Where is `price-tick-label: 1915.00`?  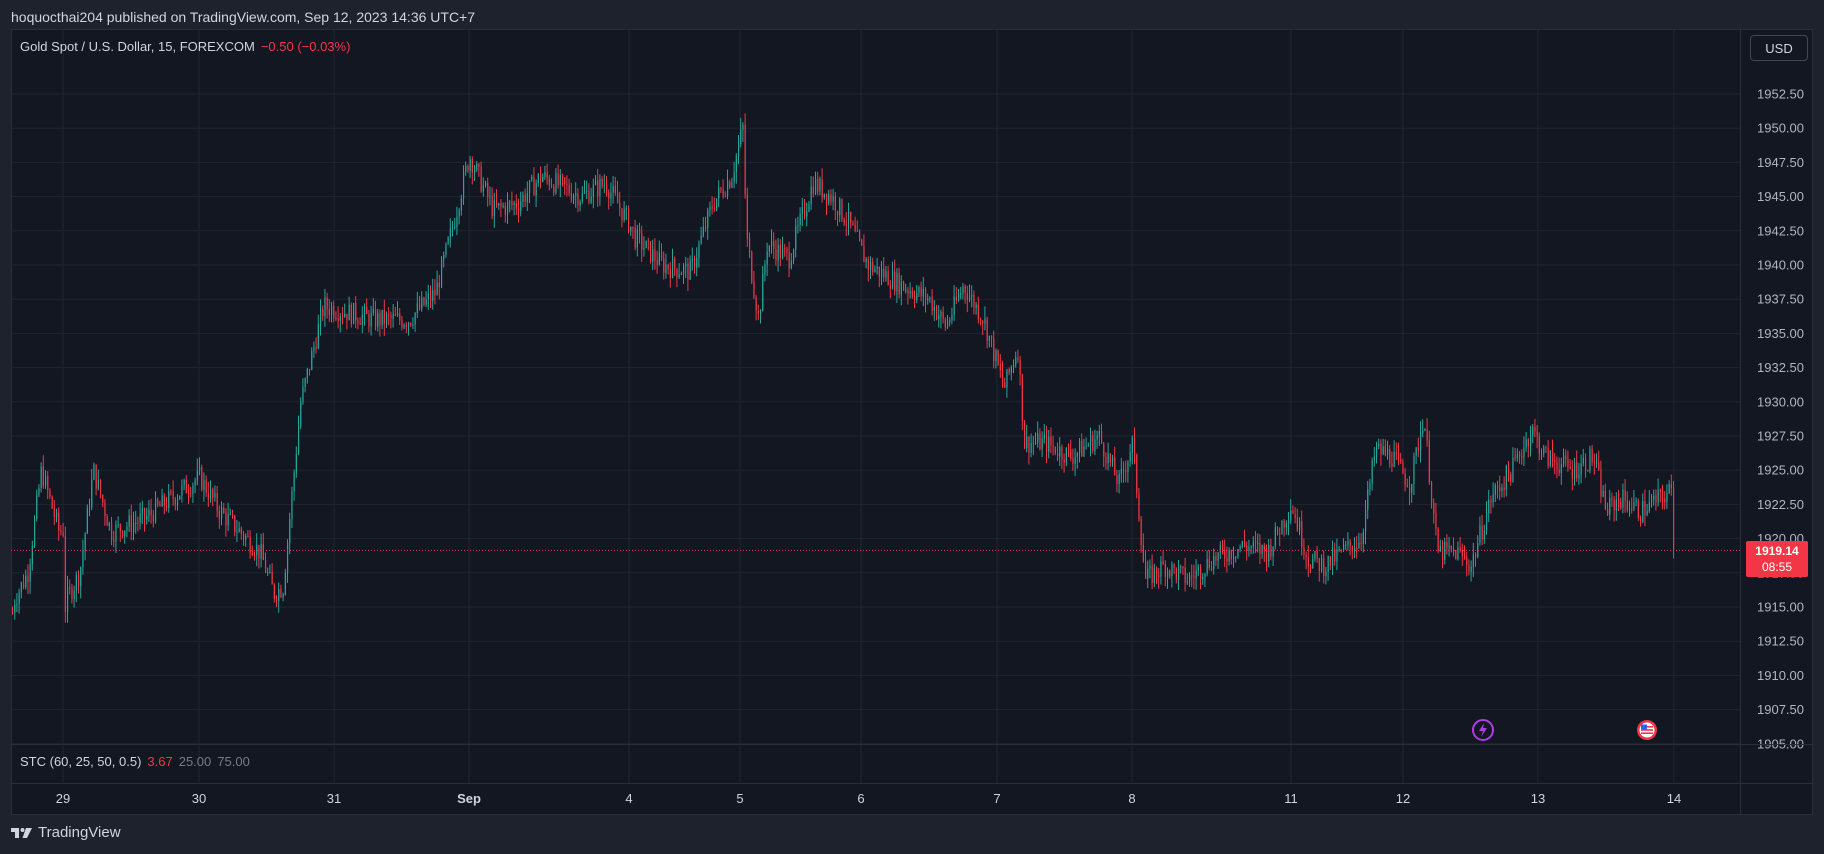
price-tick-label: 1915.00 is located at coordinates (1780, 607).